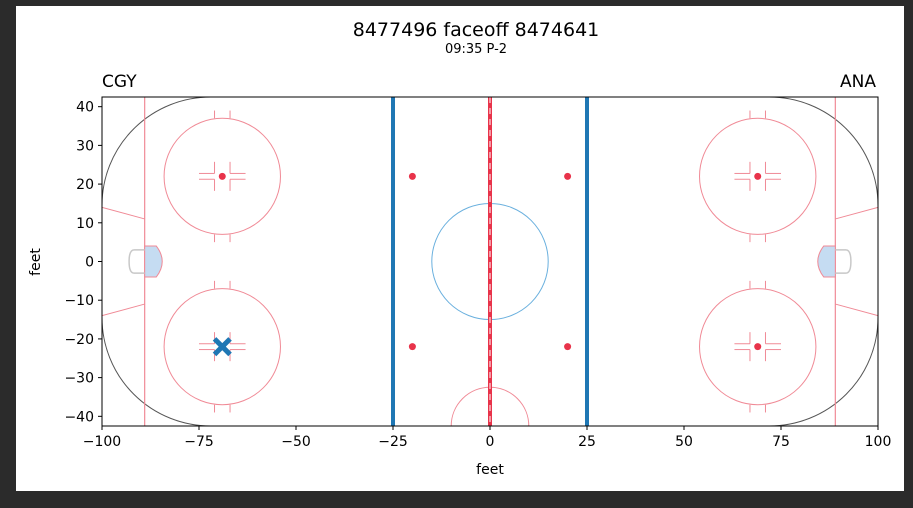 The width and height of the screenshot is (913, 508). What do you see at coordinates (36, 262) in the screenshot?
I see `y-axis-label: feet` at bounding box center [36, 262].